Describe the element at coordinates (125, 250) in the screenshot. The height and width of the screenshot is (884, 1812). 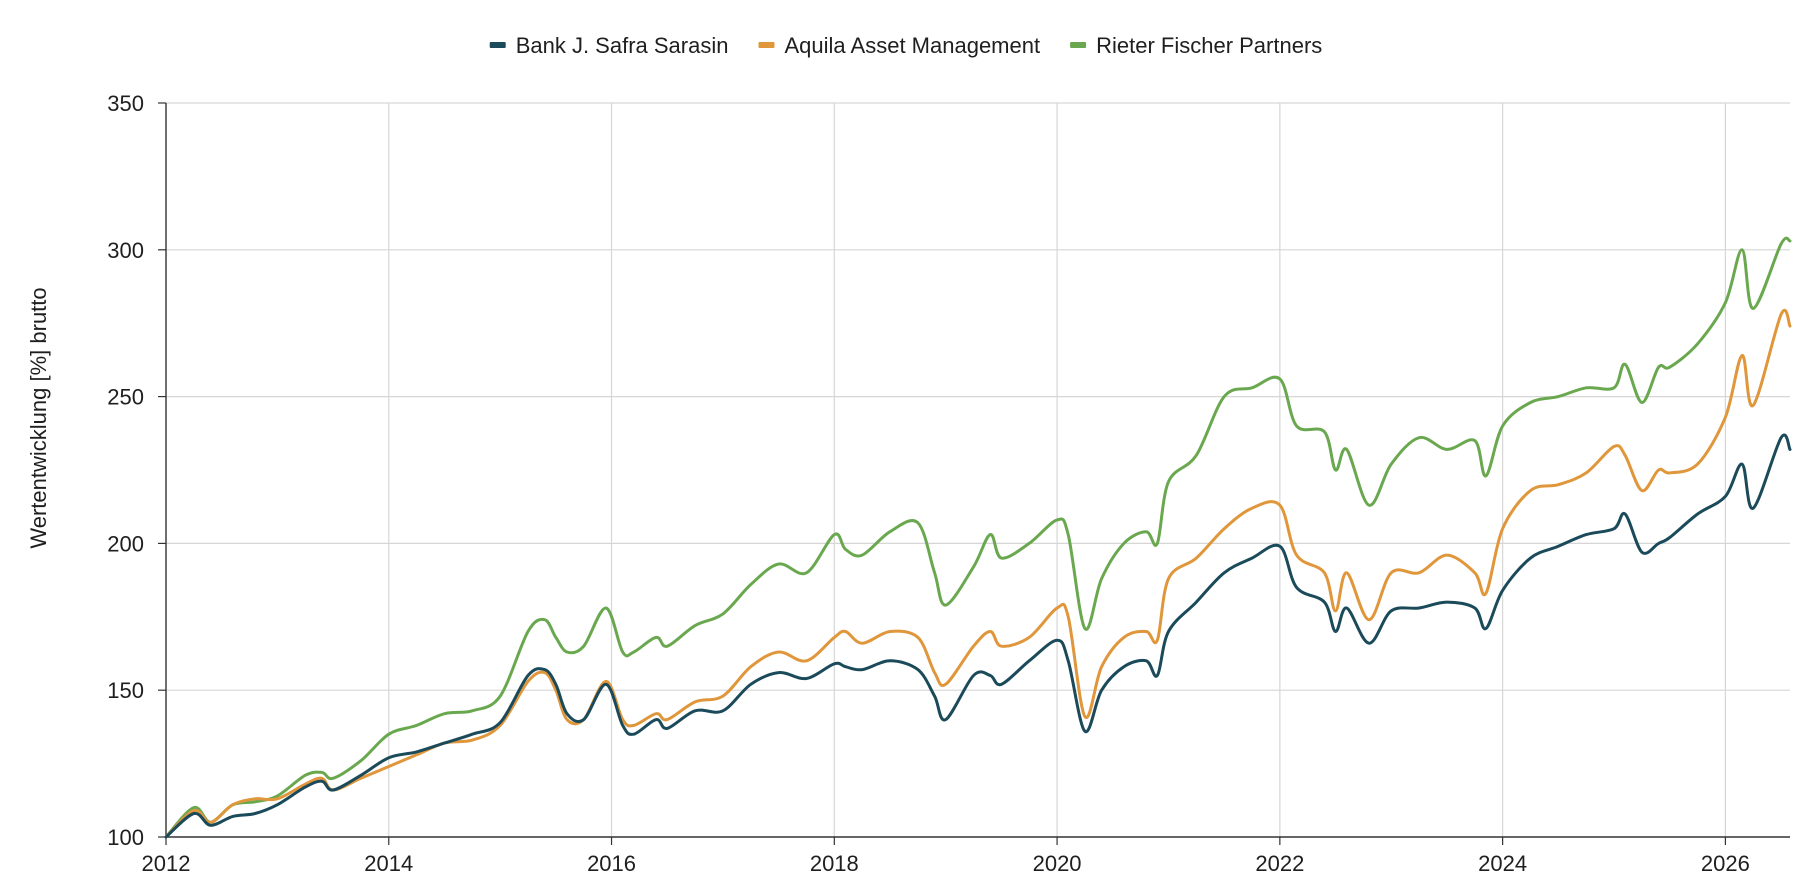
I see `y-tick-label: 300` at that location.